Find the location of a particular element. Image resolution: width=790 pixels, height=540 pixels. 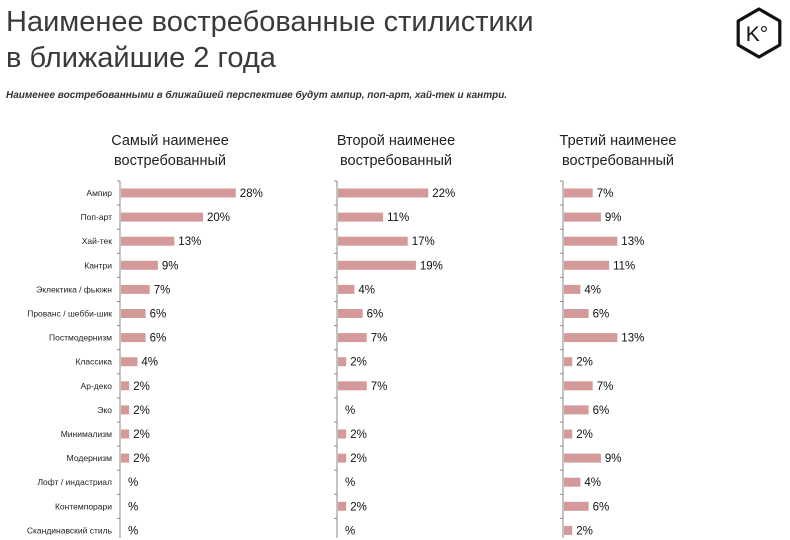

data-label: 17% is located at coordinates (423, 242).